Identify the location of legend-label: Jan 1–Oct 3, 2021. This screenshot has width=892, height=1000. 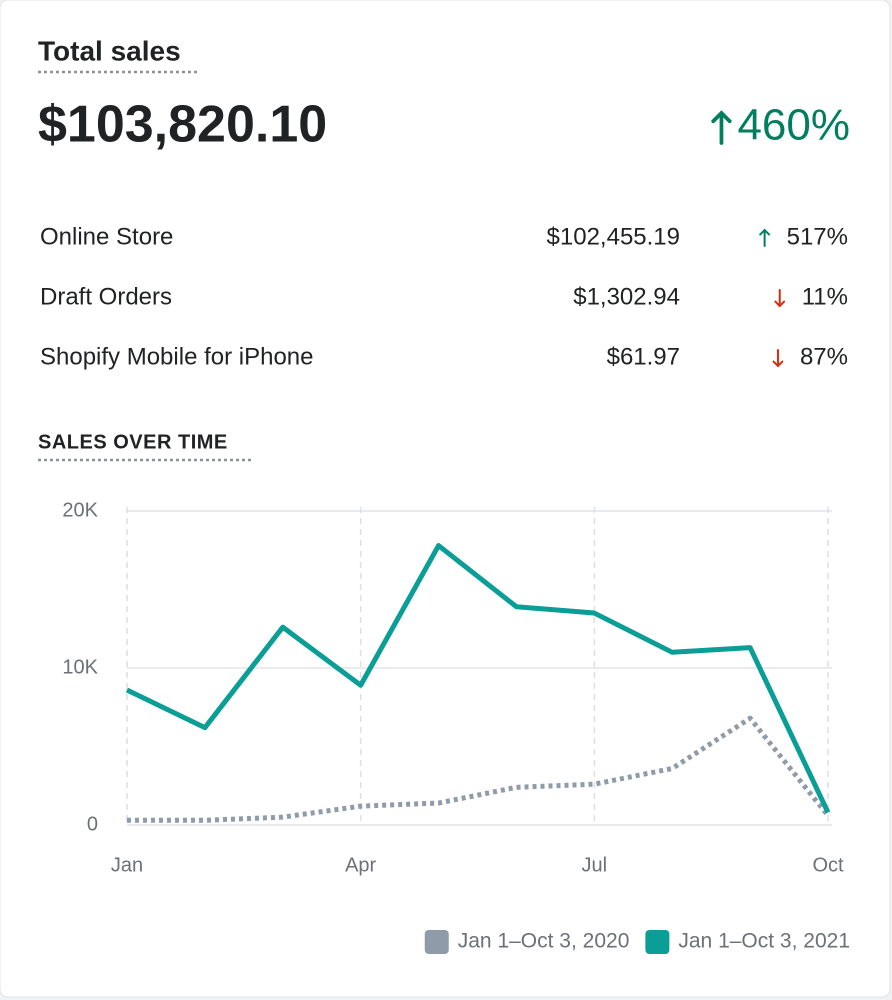
(764, 941).